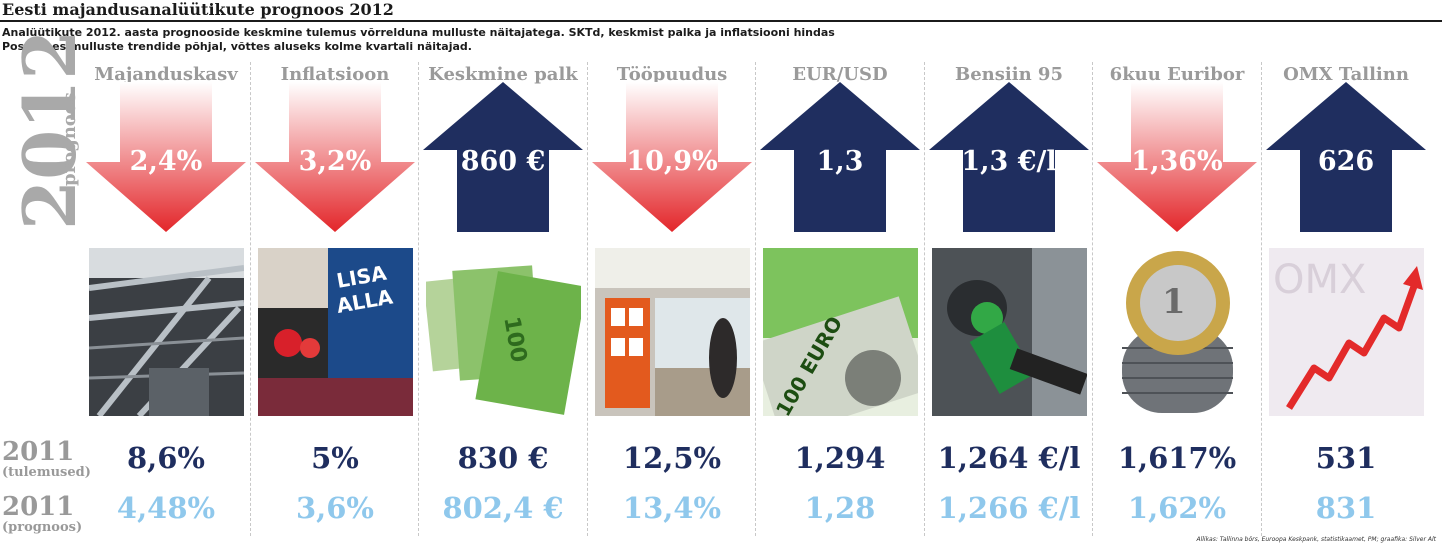  Describe the element at coordinates (503, 332) in the screenshot. I see `euro-banknotes-photo: 100` at that location.